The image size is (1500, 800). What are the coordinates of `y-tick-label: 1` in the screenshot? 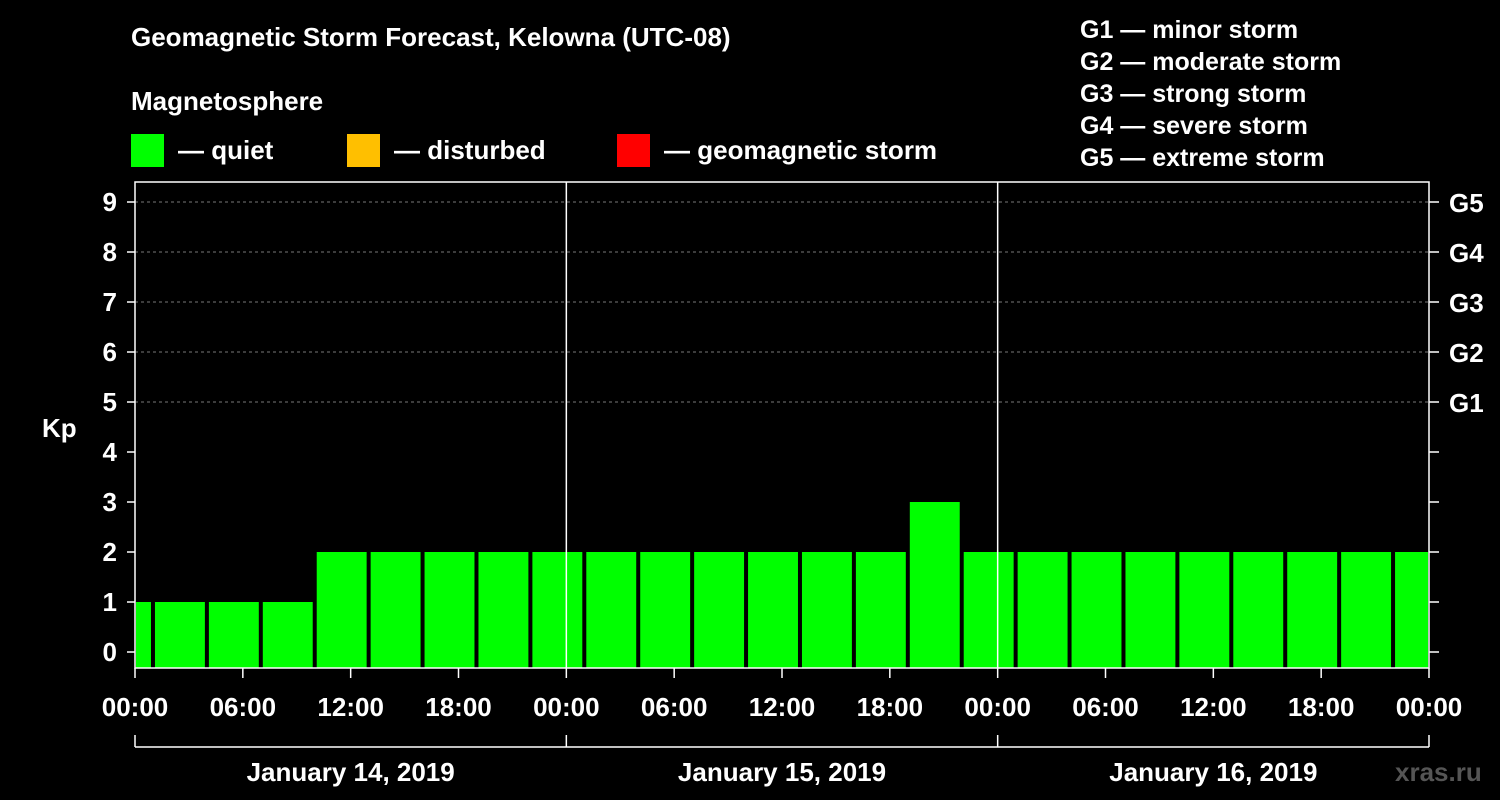 It's located at (110, 602).